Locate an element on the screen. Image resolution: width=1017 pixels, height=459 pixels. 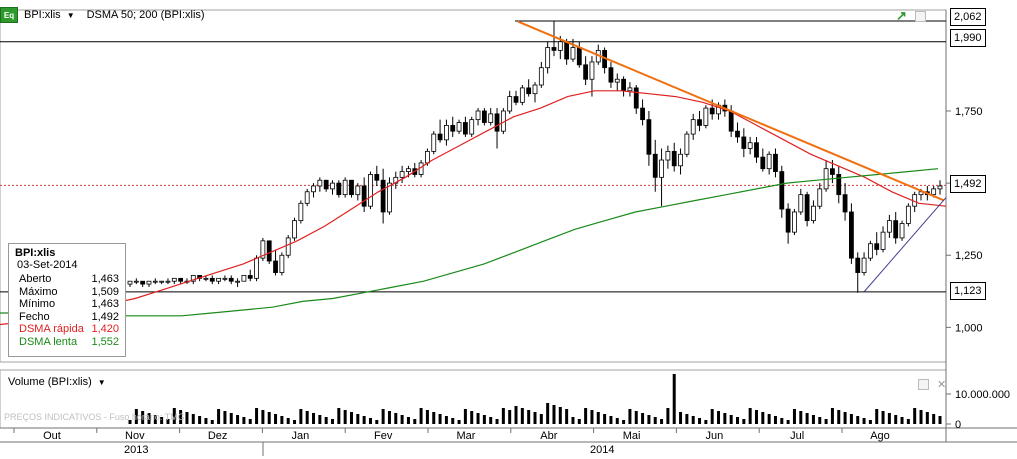
price-tag-high: 2,062 is located at coordinates (968, 17).